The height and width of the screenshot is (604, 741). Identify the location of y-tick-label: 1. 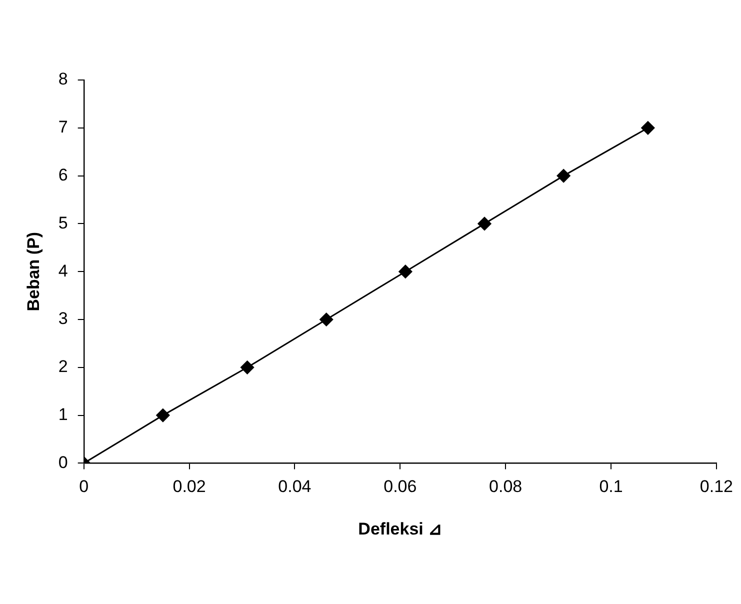
(63, 414).